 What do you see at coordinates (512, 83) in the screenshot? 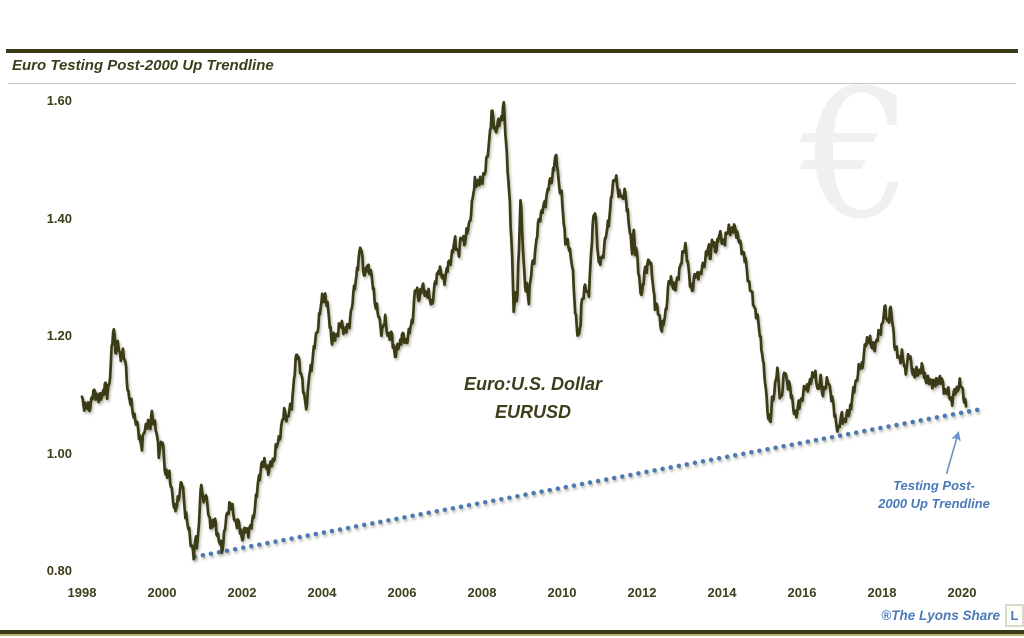
I see `title-underline` at bounding box center [512, 83].